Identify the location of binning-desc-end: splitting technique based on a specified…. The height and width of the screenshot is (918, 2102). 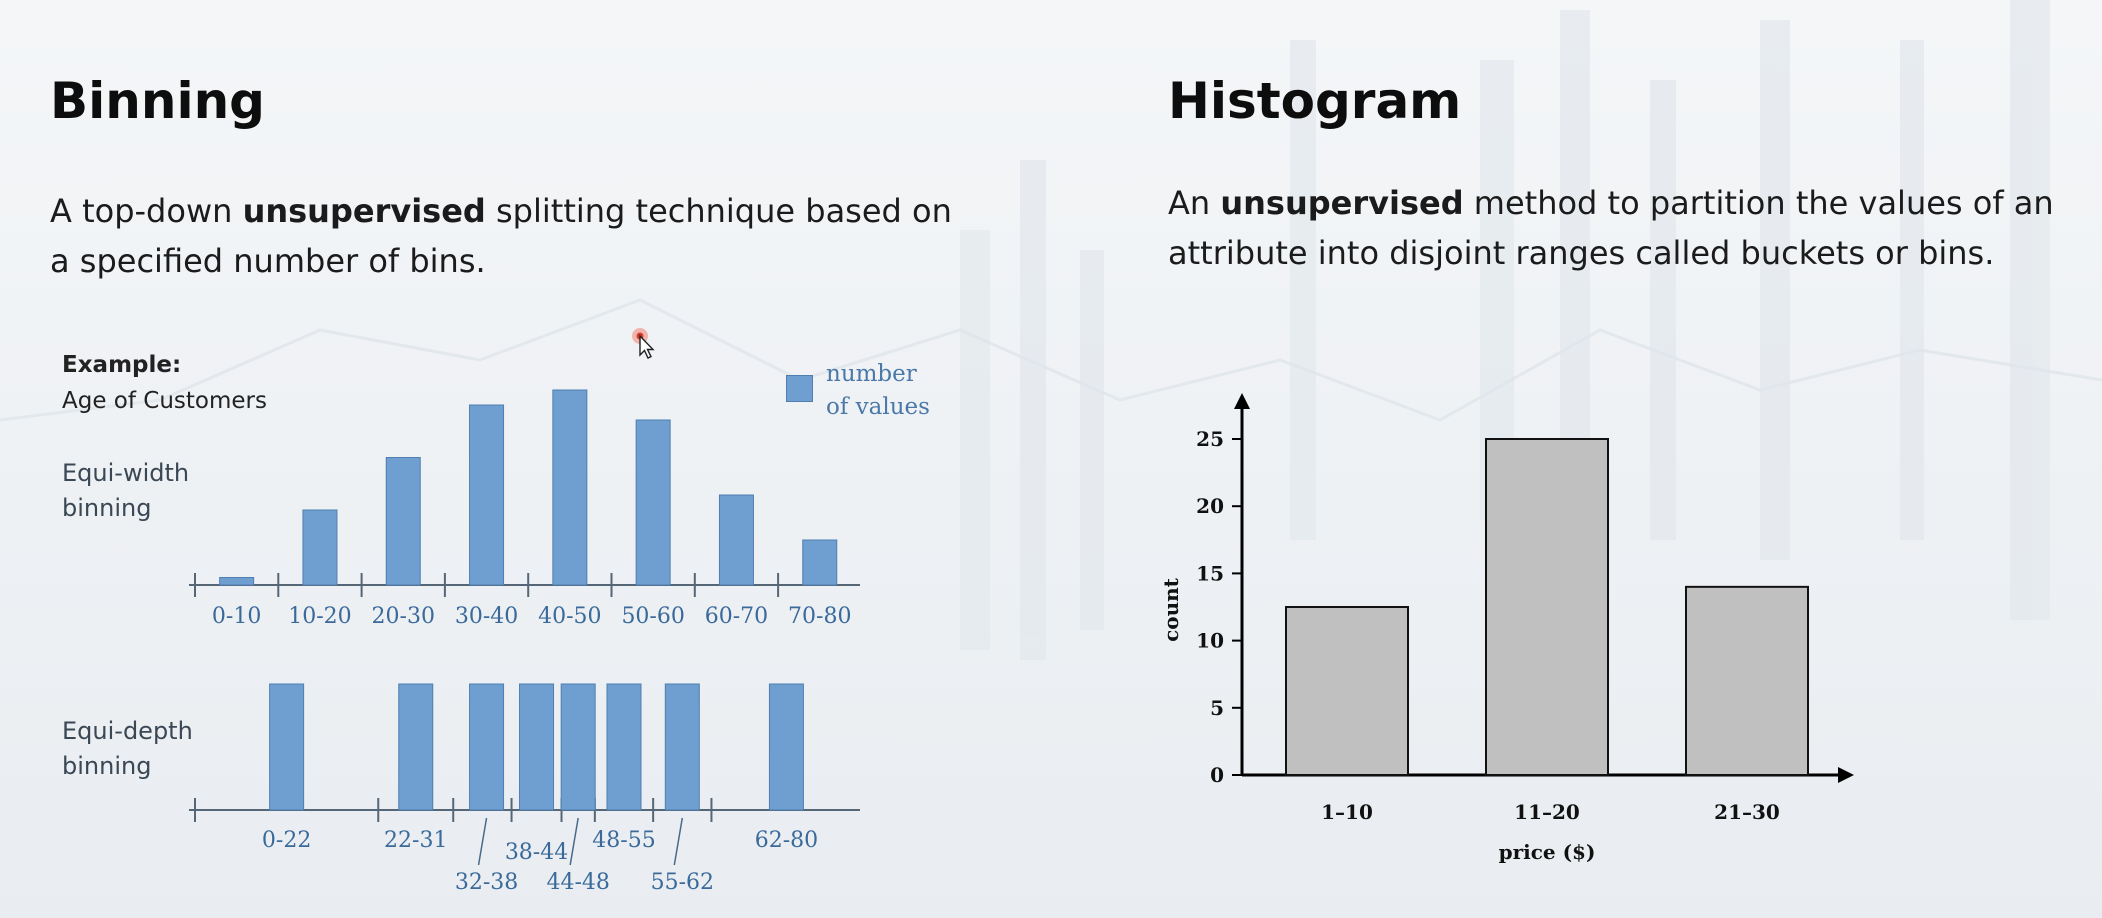
(501, 236).